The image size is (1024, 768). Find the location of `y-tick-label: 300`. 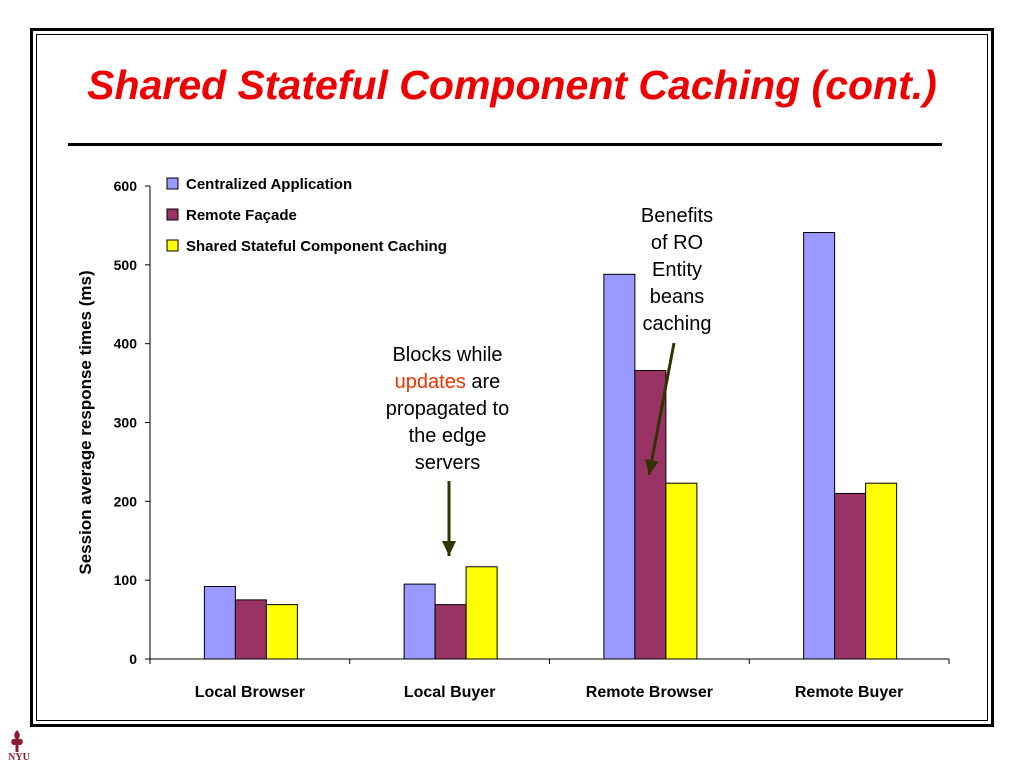

y-tick-label: 300 is located at coordinates (126, 423).